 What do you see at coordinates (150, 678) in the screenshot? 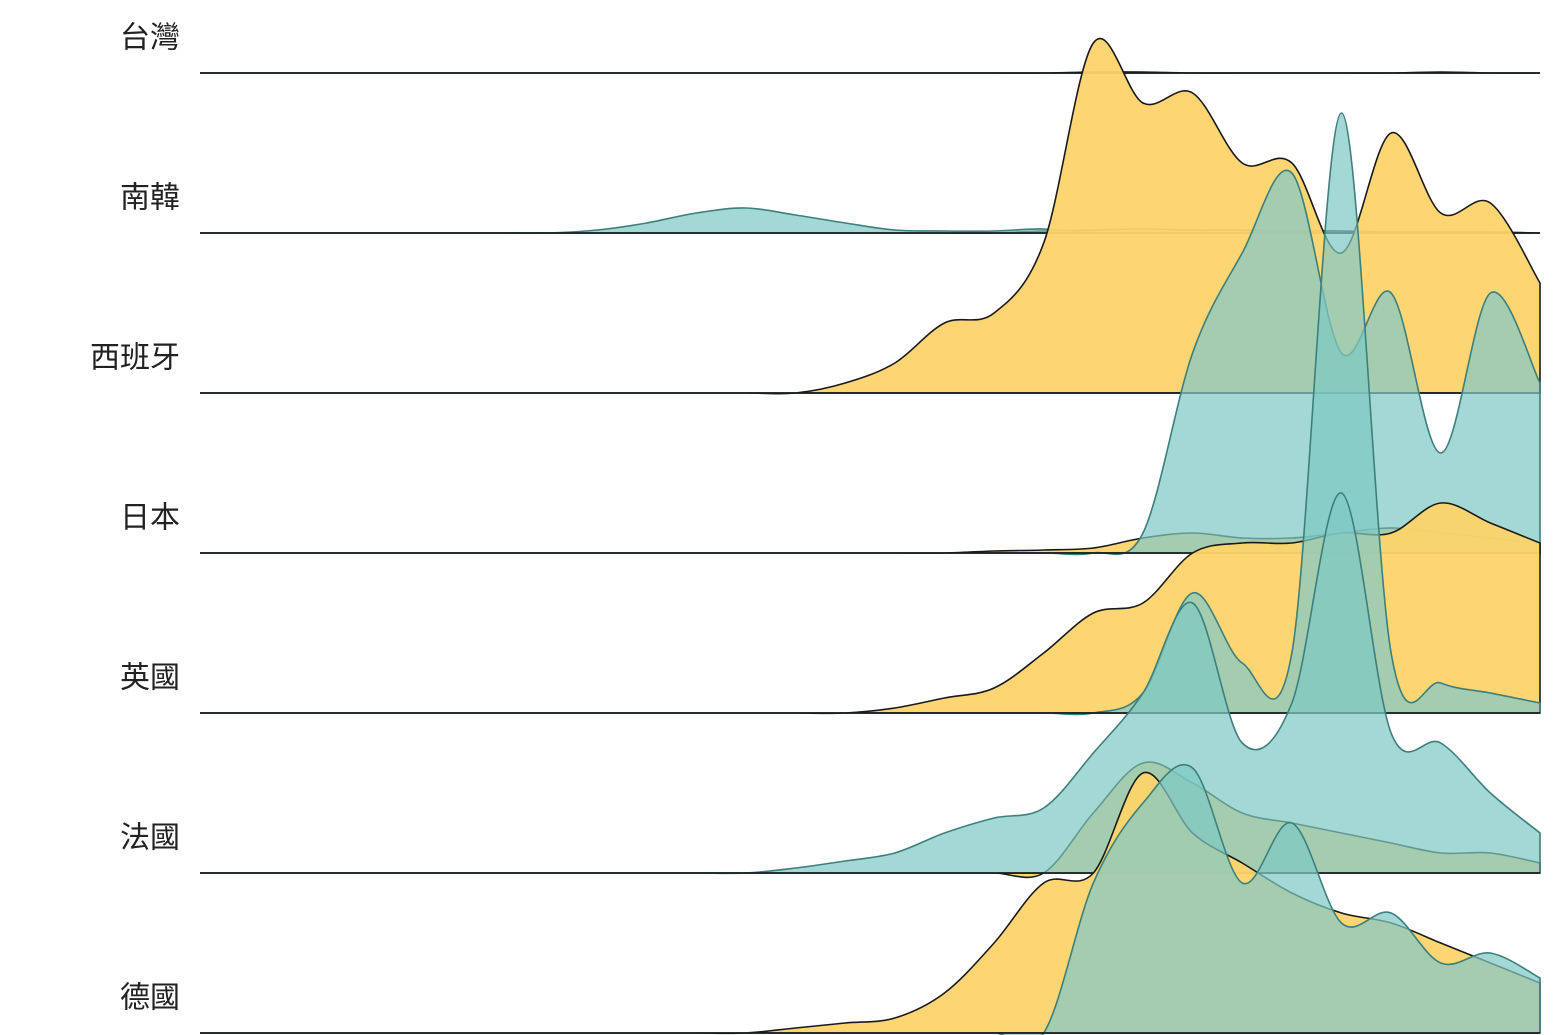
I see `row-label: 英國` at bounding box center [150, 678].